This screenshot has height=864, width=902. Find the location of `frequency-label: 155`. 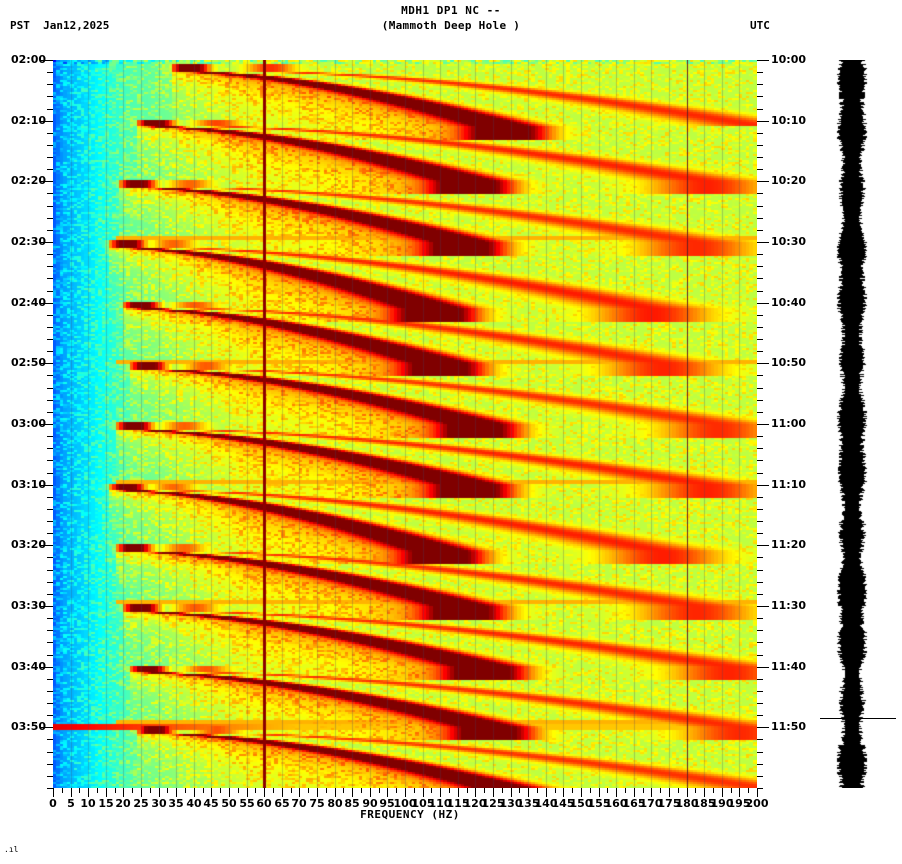

frequency-label: 155 is located at coordinates (599, 803).